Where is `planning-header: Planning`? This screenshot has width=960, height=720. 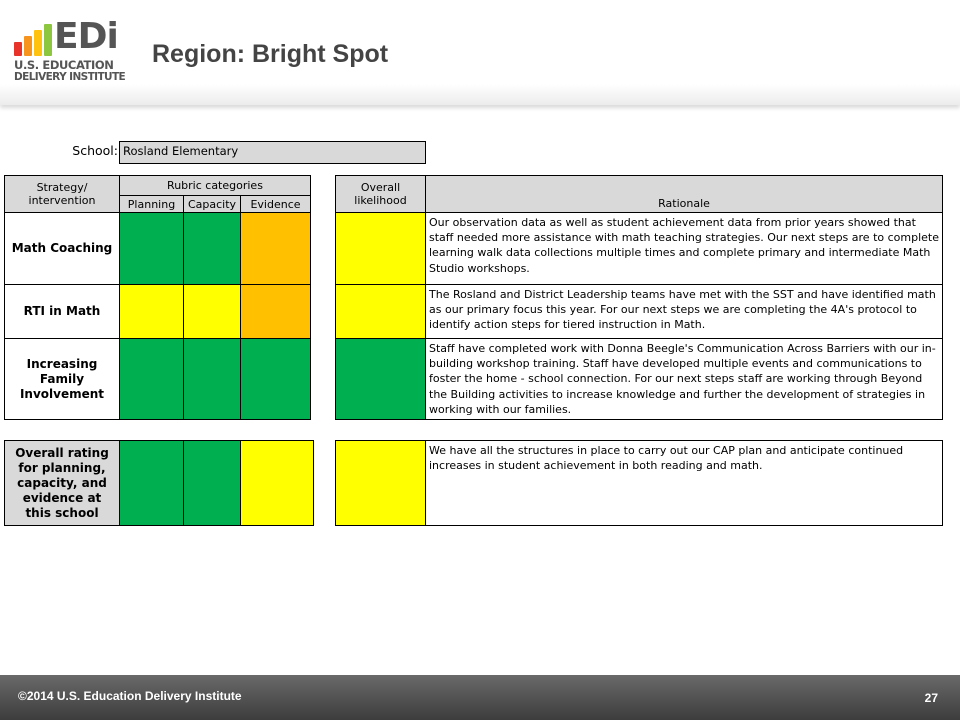
planning-header: Planning is located at coordinates (151, 204).